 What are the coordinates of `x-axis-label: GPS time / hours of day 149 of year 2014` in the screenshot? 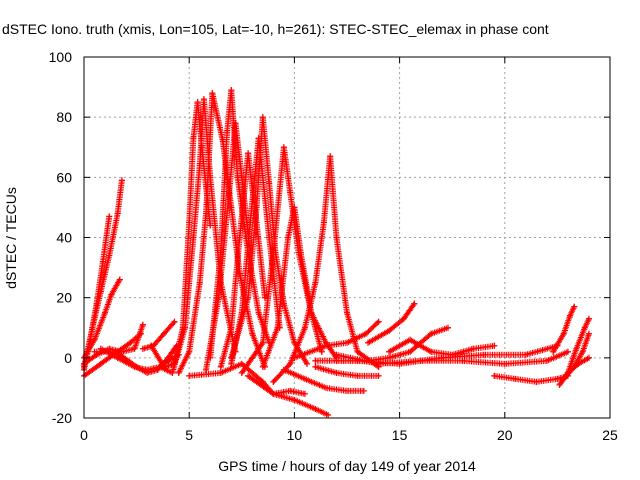 It's located at (347, 466).